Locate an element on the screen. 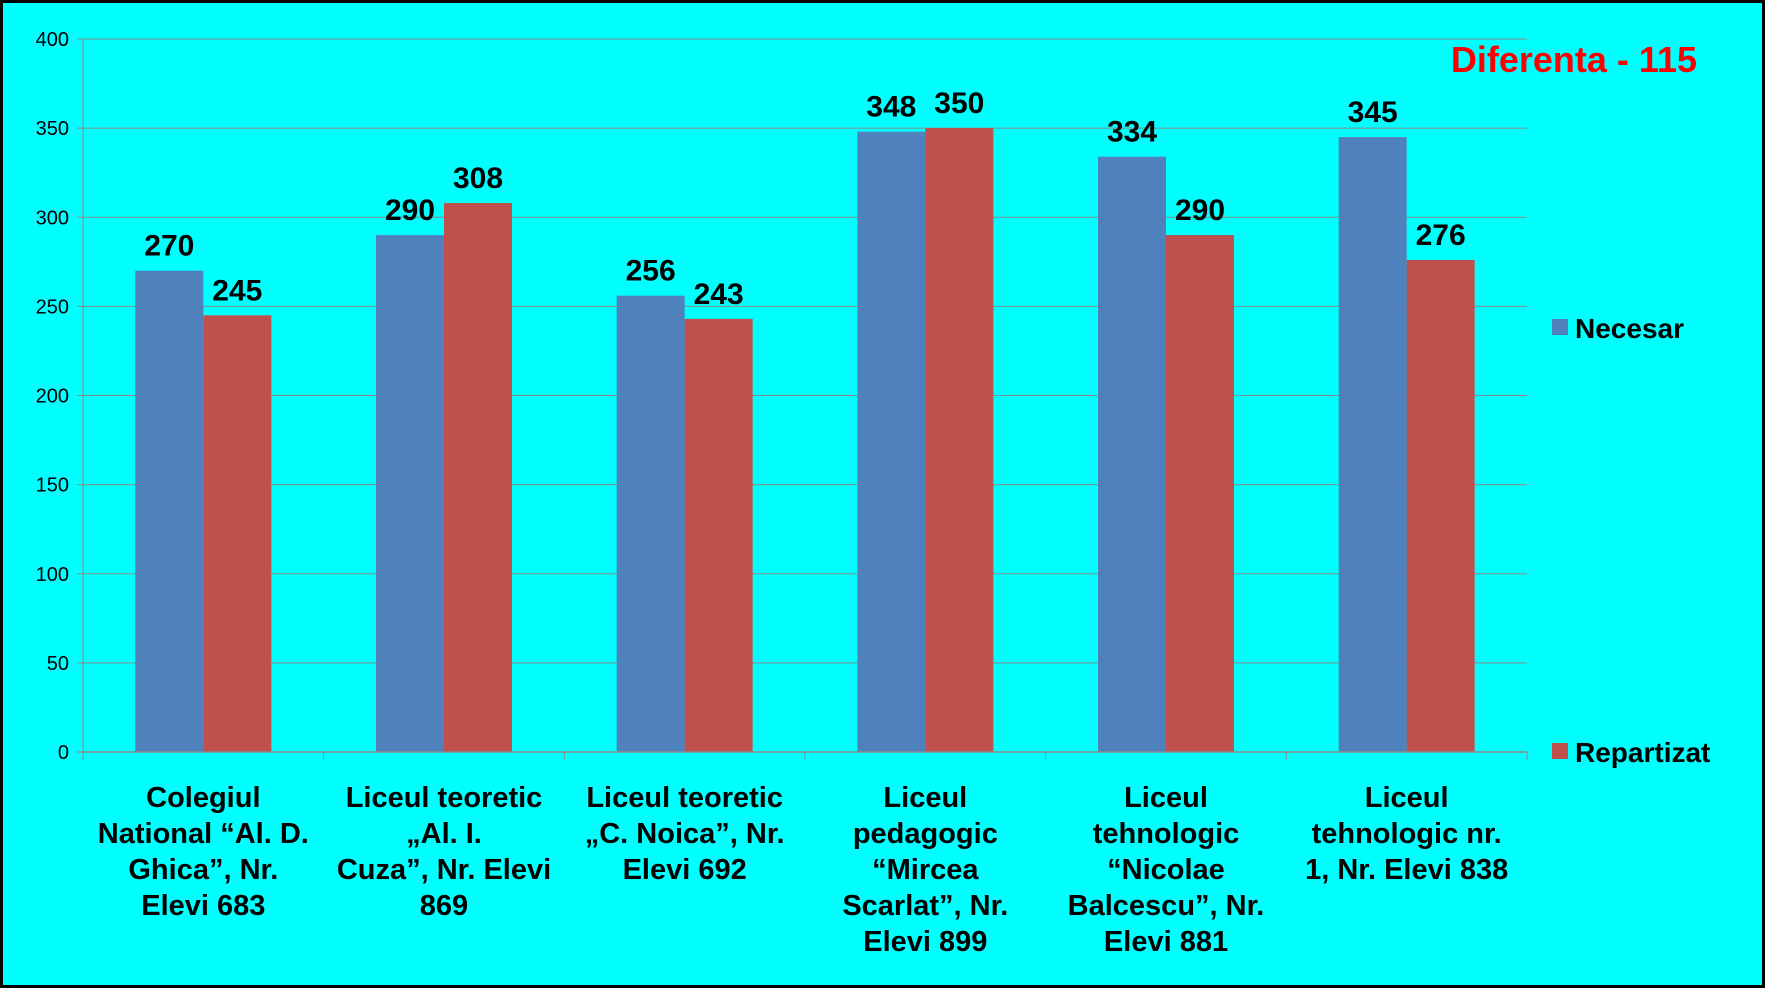 The width and height of the screenshot is (1765, 988). legend-item-necesar: Necesar is located at coordinates (1618, 328).